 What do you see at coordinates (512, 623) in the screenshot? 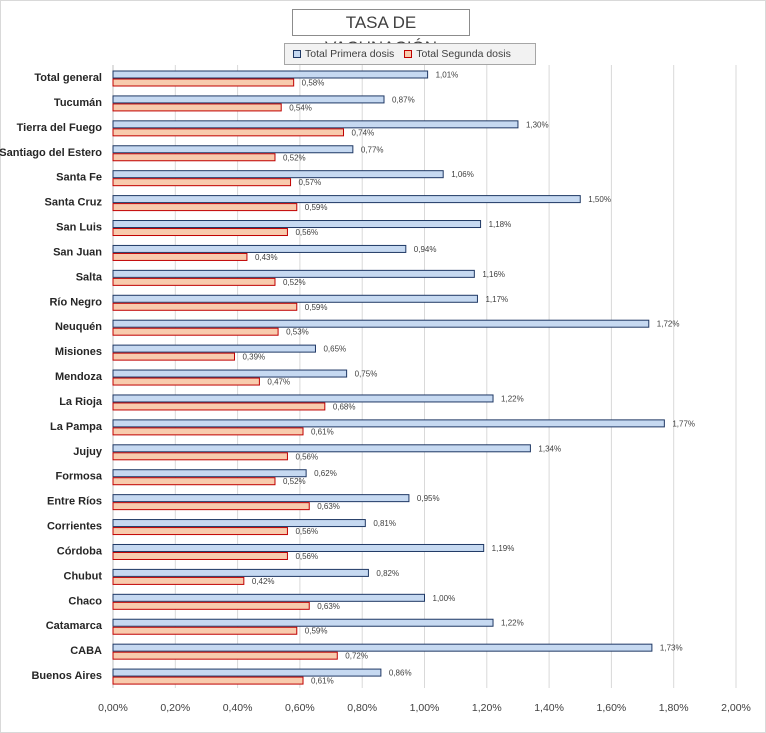
I see `data-label: 1,22%` at bounding box center [512, 623].